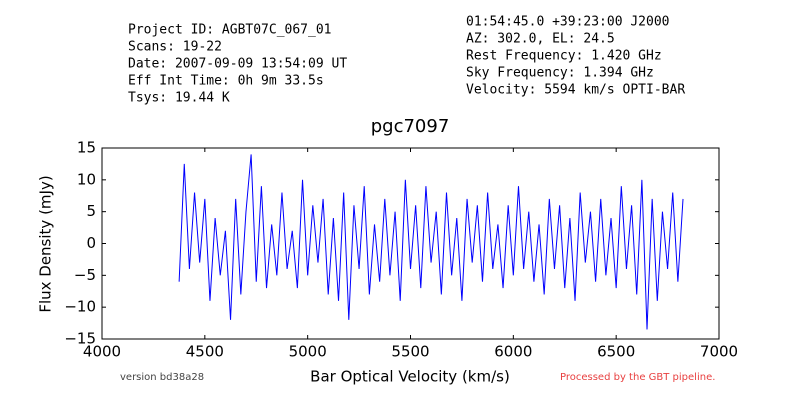 This screenshot has height=400, width=800. I want to click on y-tick-label: −15, so click(80, 339).